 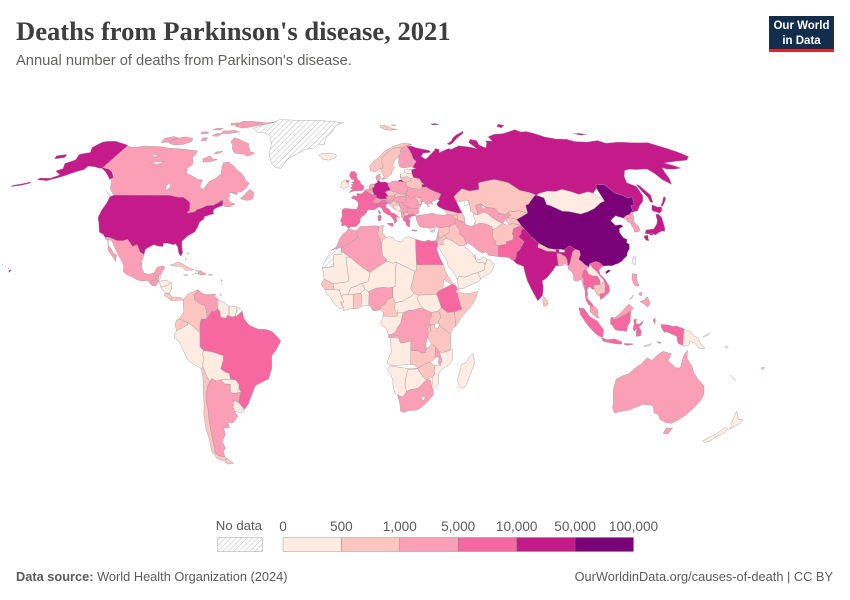 I want to click on svg-text: 100,000, so click(x=634, y=526).